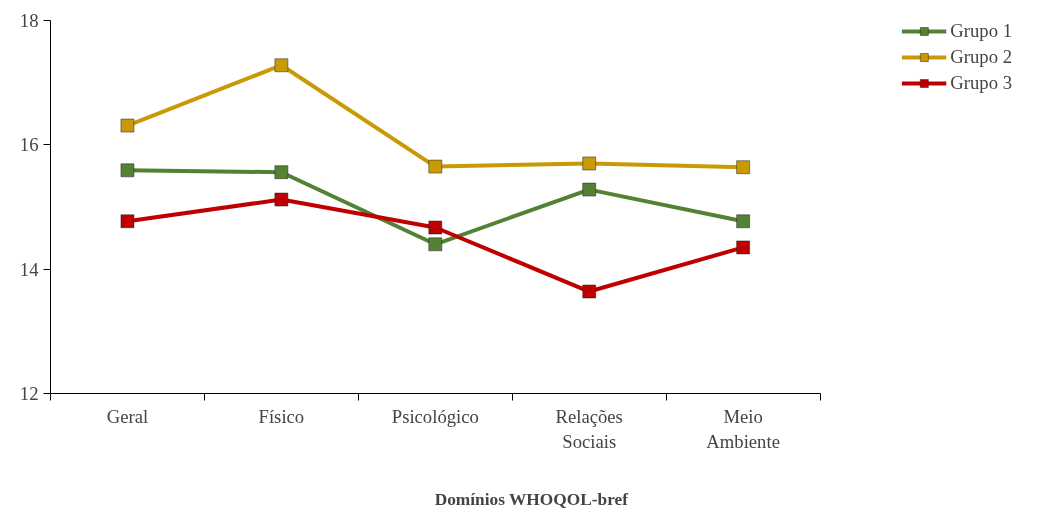 Image resolution: width=1046 pixels, height=529 pixels. I want to click on legend-label: Grupo 2, so click(981, 57).